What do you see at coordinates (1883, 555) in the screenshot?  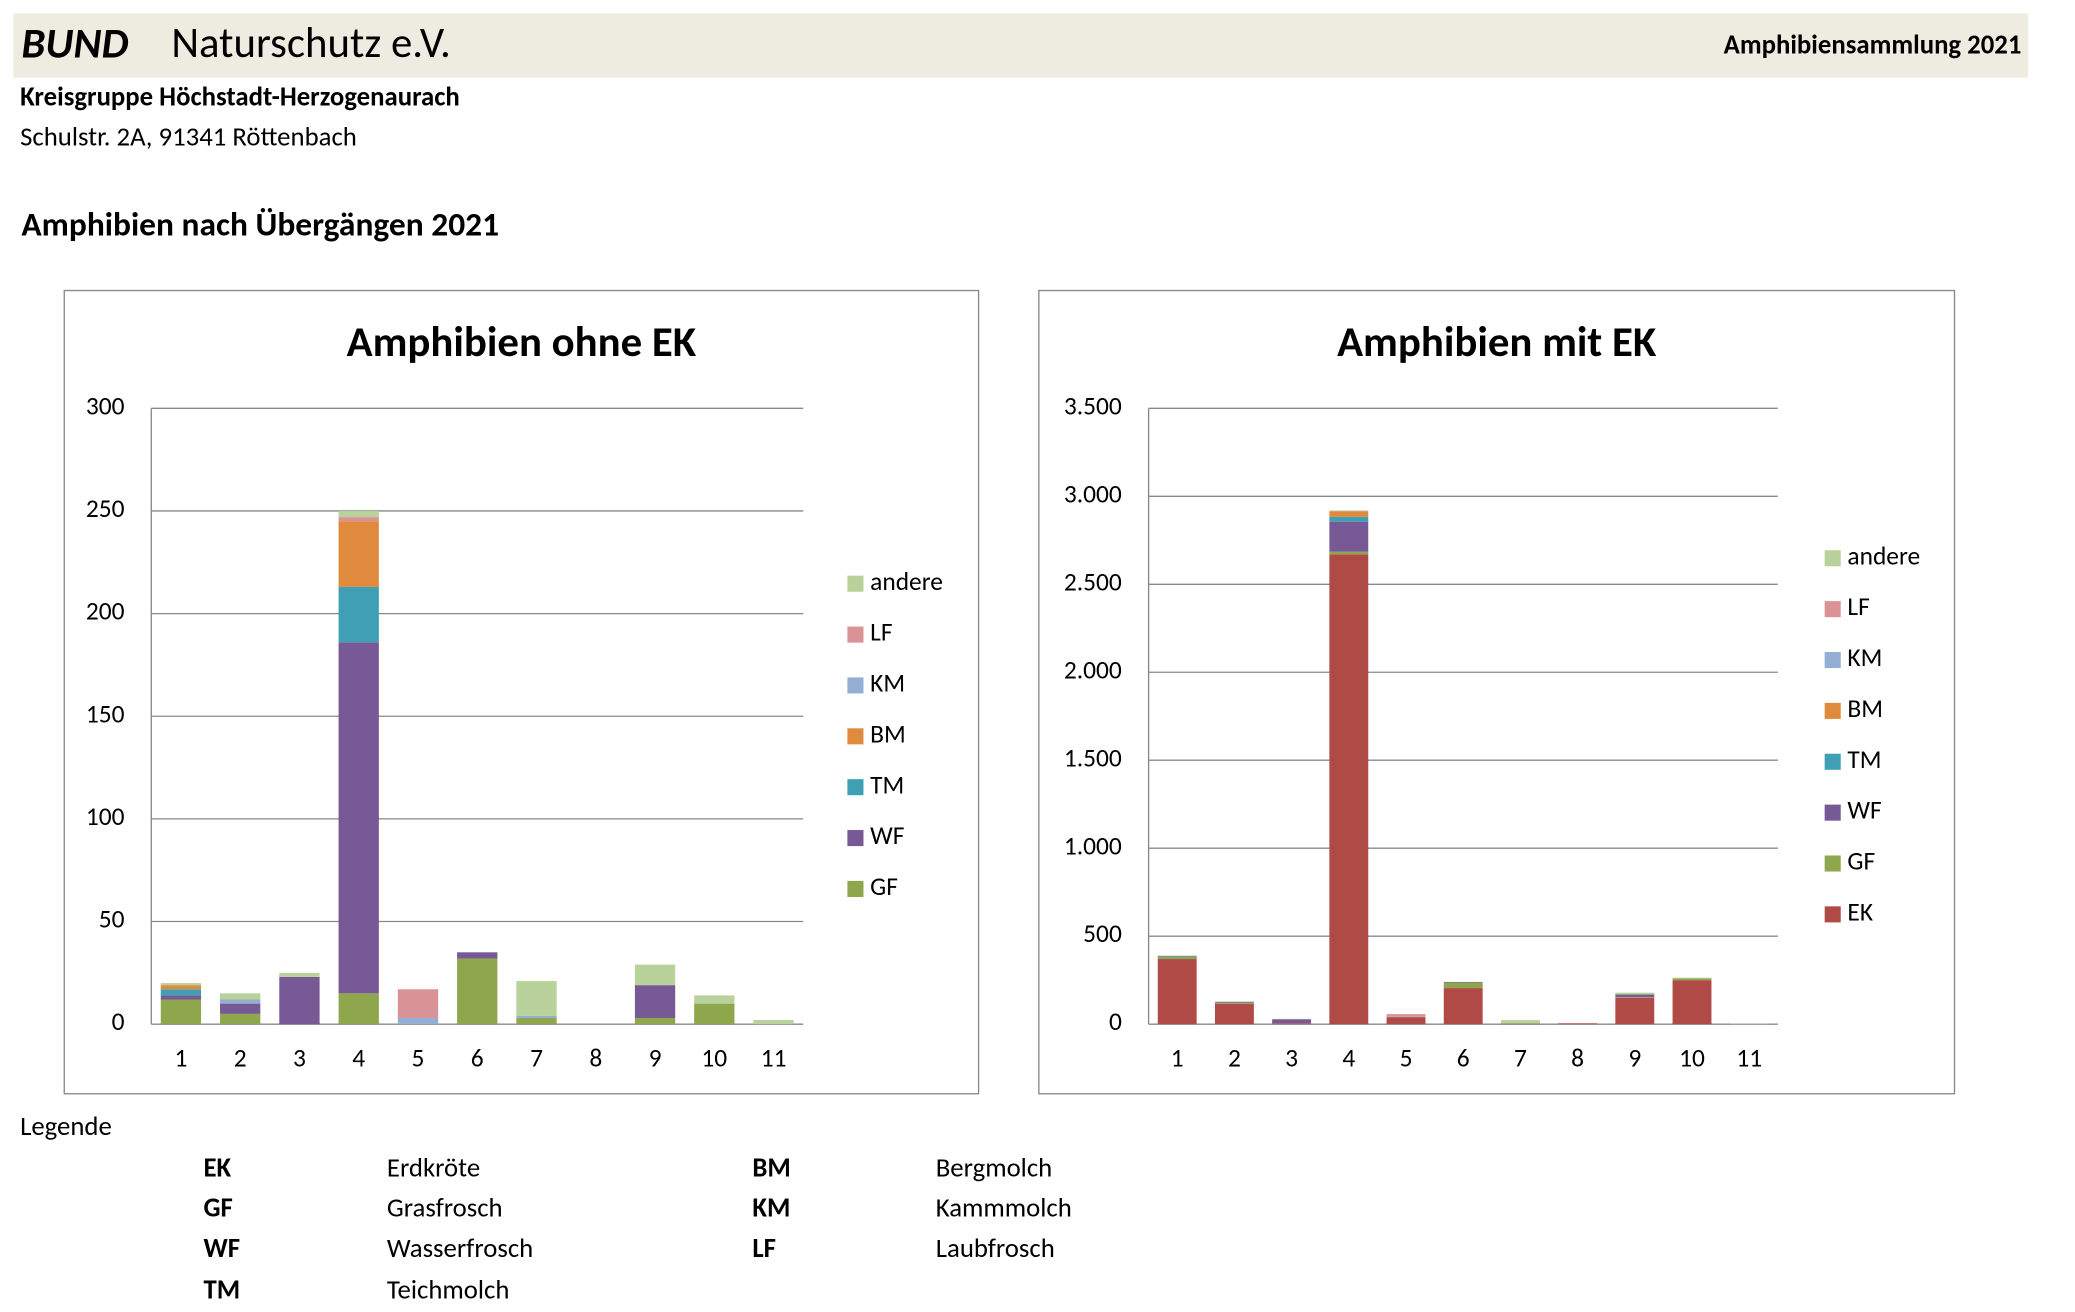 I see `legend-label: andere` at bounding box center [1883, 555].